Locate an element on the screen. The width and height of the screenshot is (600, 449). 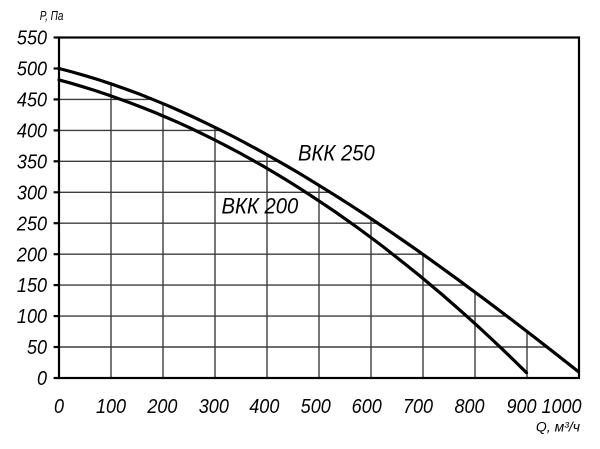
svg-text: ВКК 200 is located at coordinates (260, 206).